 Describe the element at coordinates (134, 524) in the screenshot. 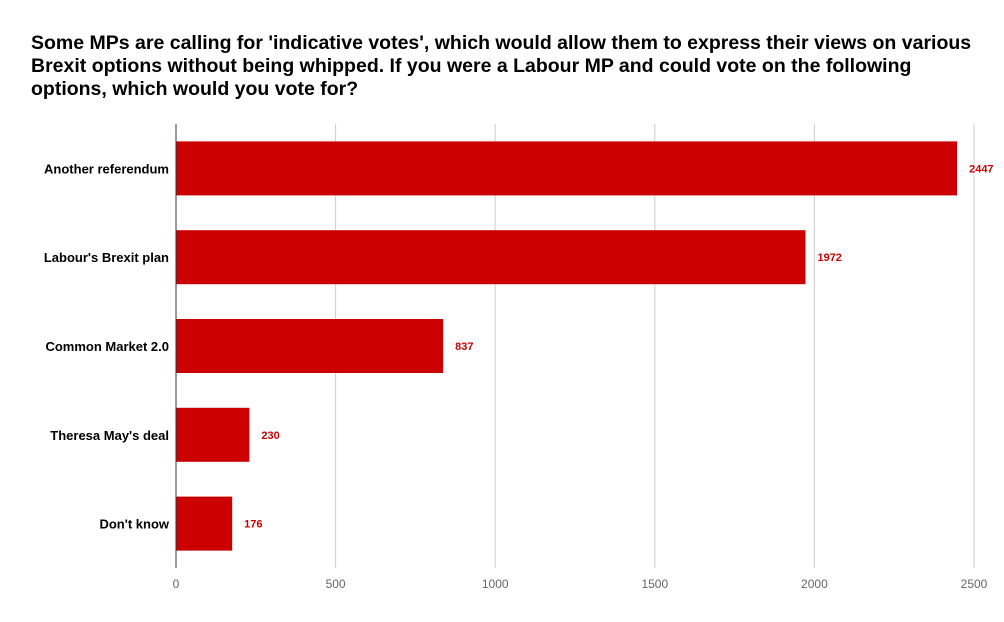

I see `category-label: Don't know` at that location.